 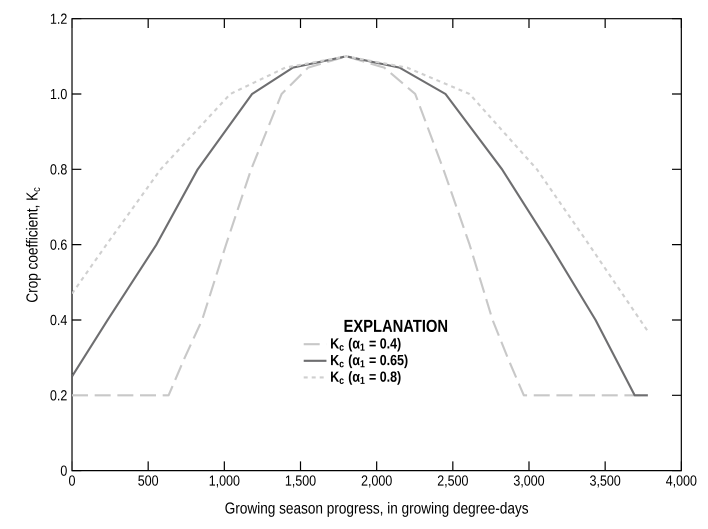 I want to click on y-tick-label: 0.8, so click(x=58, y=169).